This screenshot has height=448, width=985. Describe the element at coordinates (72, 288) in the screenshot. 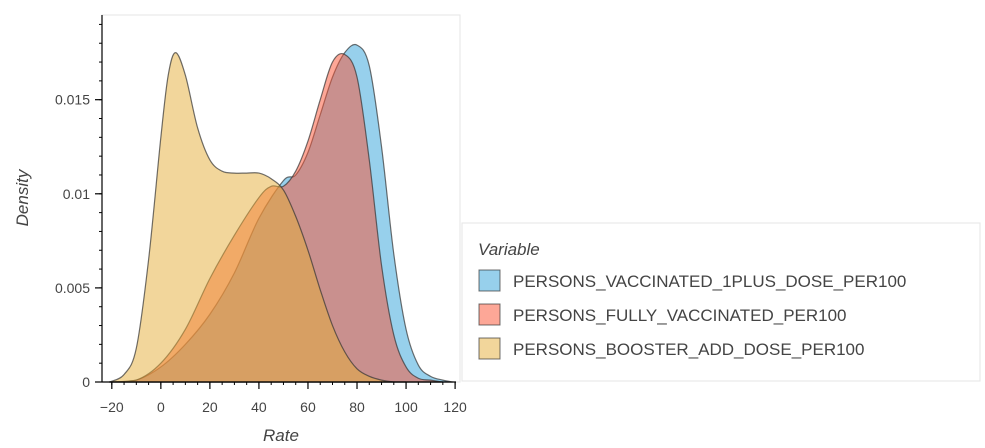

I see `y-tick-label: 0.005` at that location.